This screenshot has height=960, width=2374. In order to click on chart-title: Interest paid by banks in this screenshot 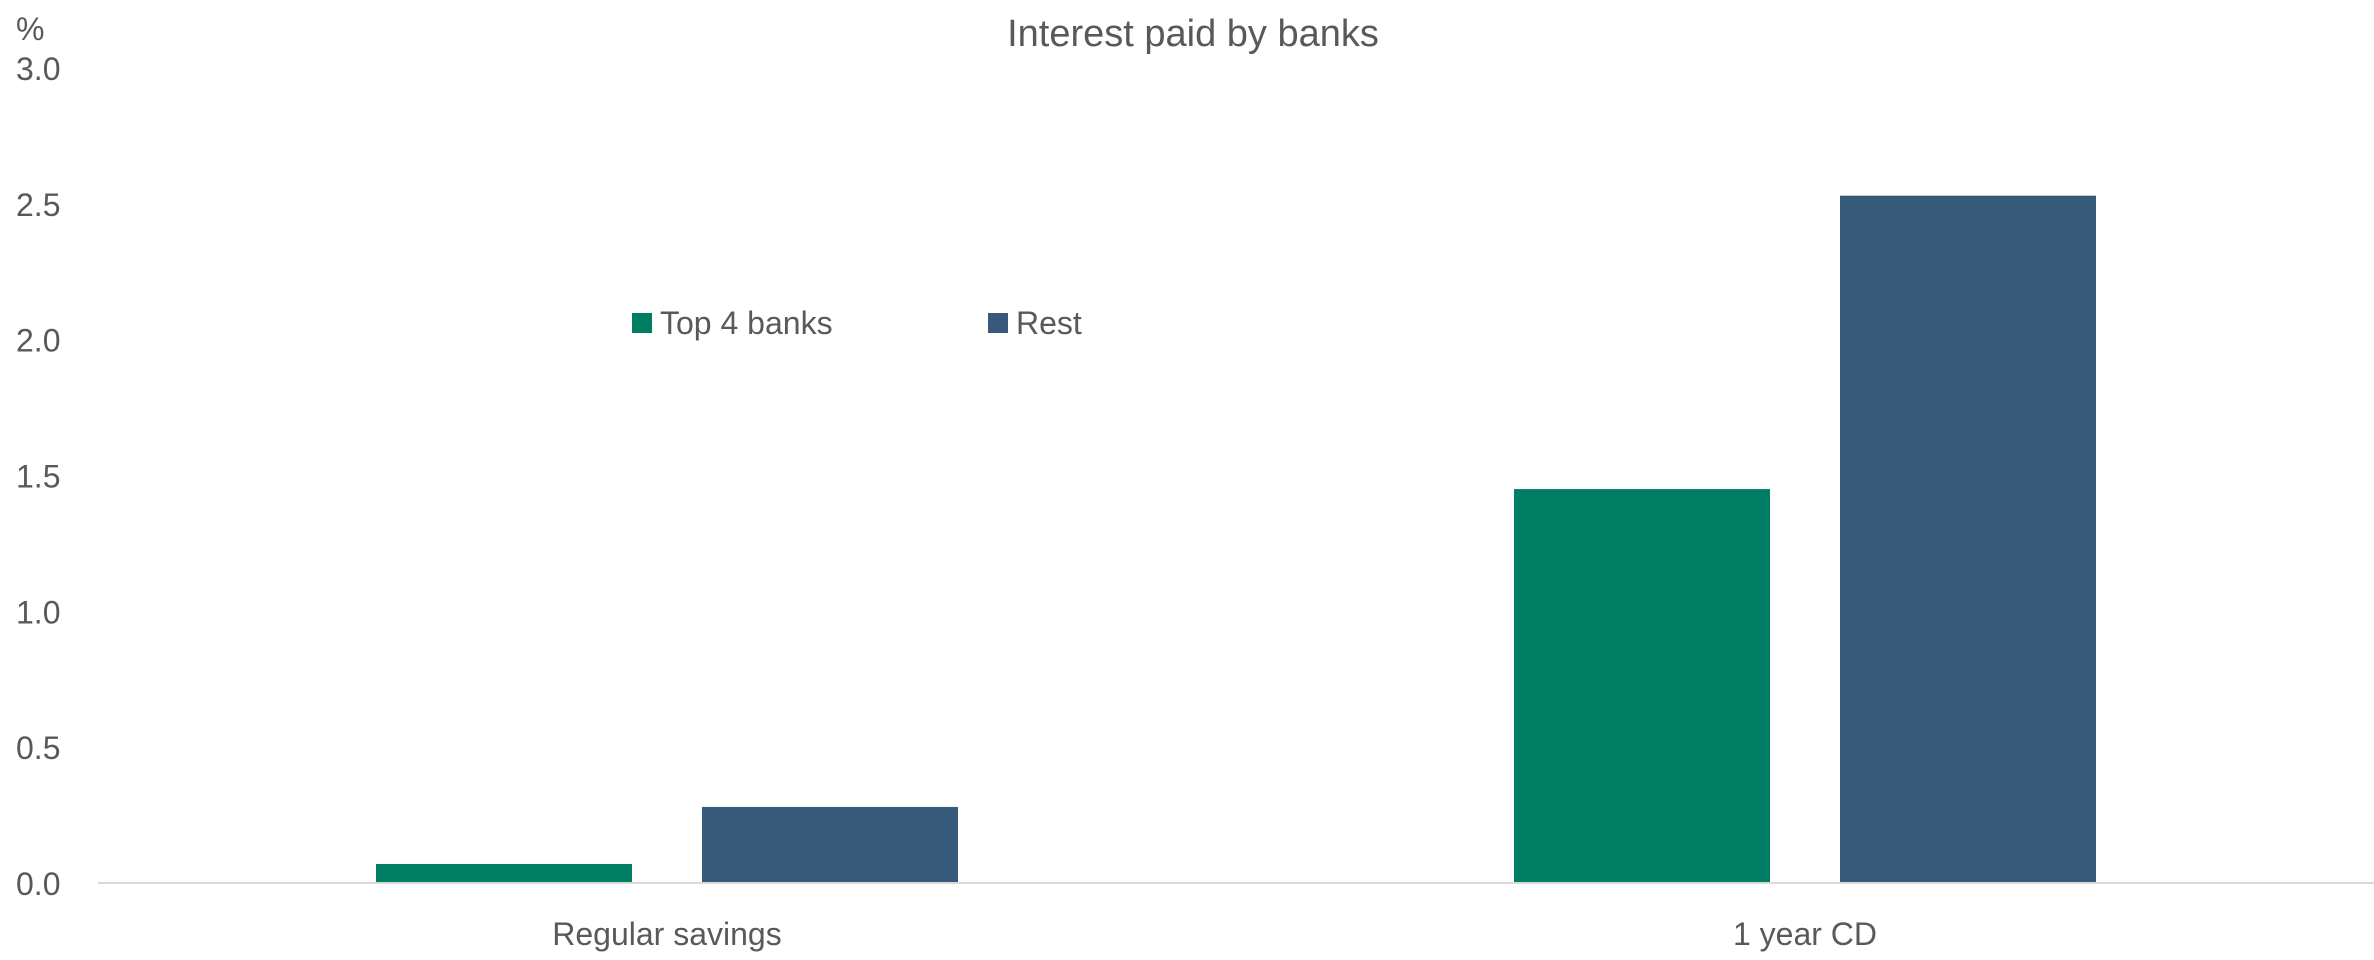, I will do `click(1193, 34)`.